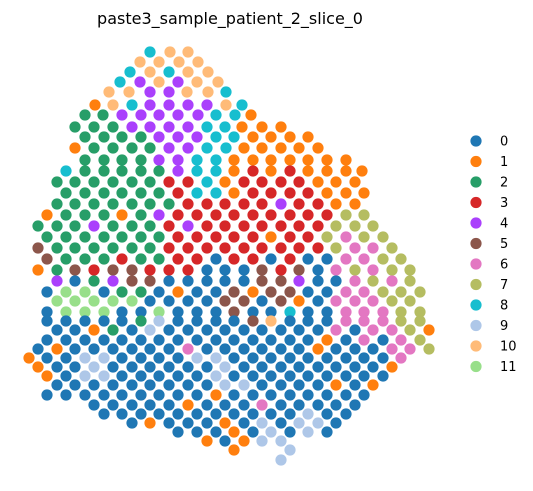  Describe the element at coordinates (504, 224) in the screenshot. I see `legend-label-4: 4` at that location.